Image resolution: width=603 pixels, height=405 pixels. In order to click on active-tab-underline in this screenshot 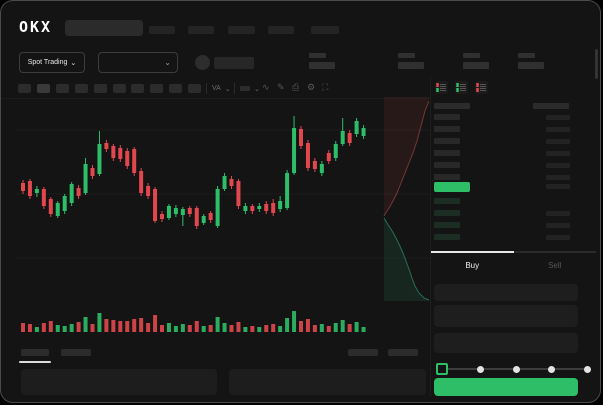, I will do `click(35, 362)`.